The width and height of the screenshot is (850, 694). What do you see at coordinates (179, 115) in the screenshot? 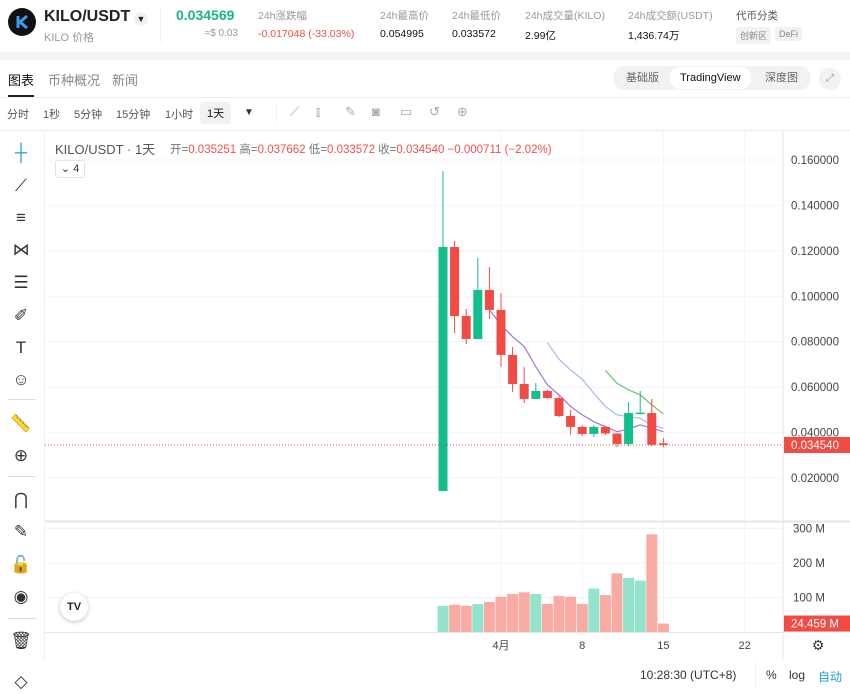
I see `timeframe-1h: 1小时` at bounding box center [179, 115].